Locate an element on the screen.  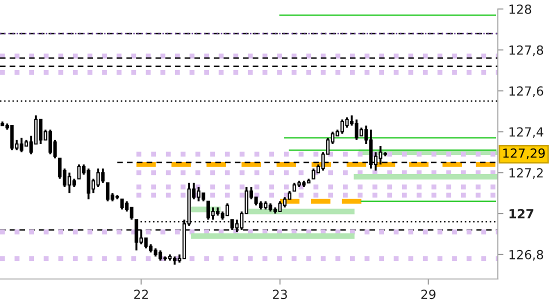
y-tick-label: 127,2 is located at coordinates (526, 173).